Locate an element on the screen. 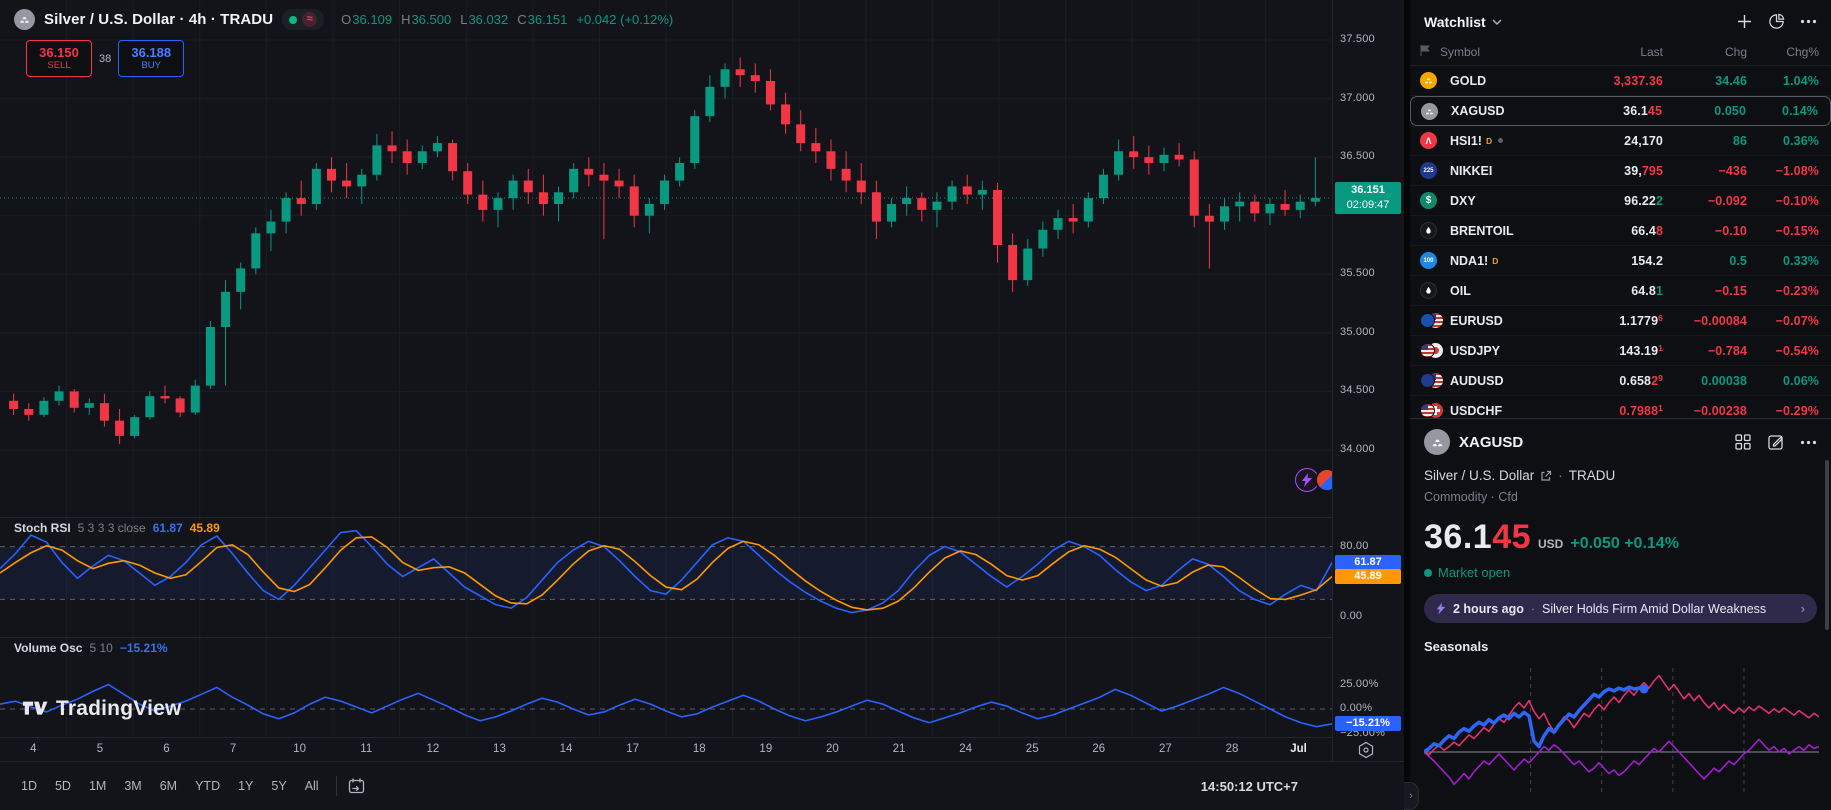 This screenshot has height=810, width=1831. watchlist-title-menu: Watchlist is located at coordinates (1463, 22).